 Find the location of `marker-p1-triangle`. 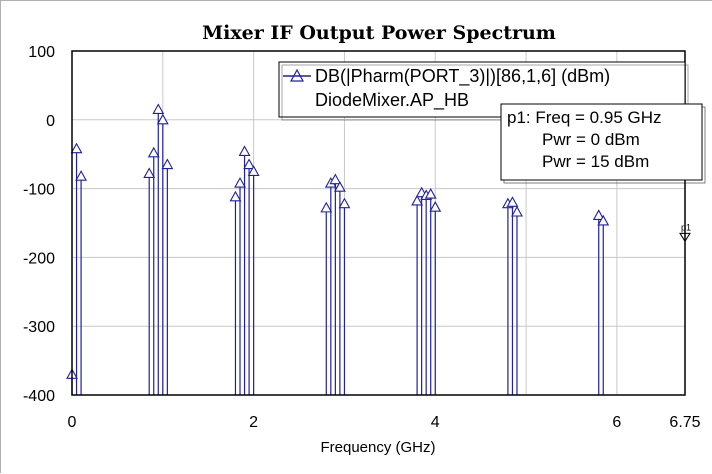

marker-p1-triangle is located at coordinates (685, 237).